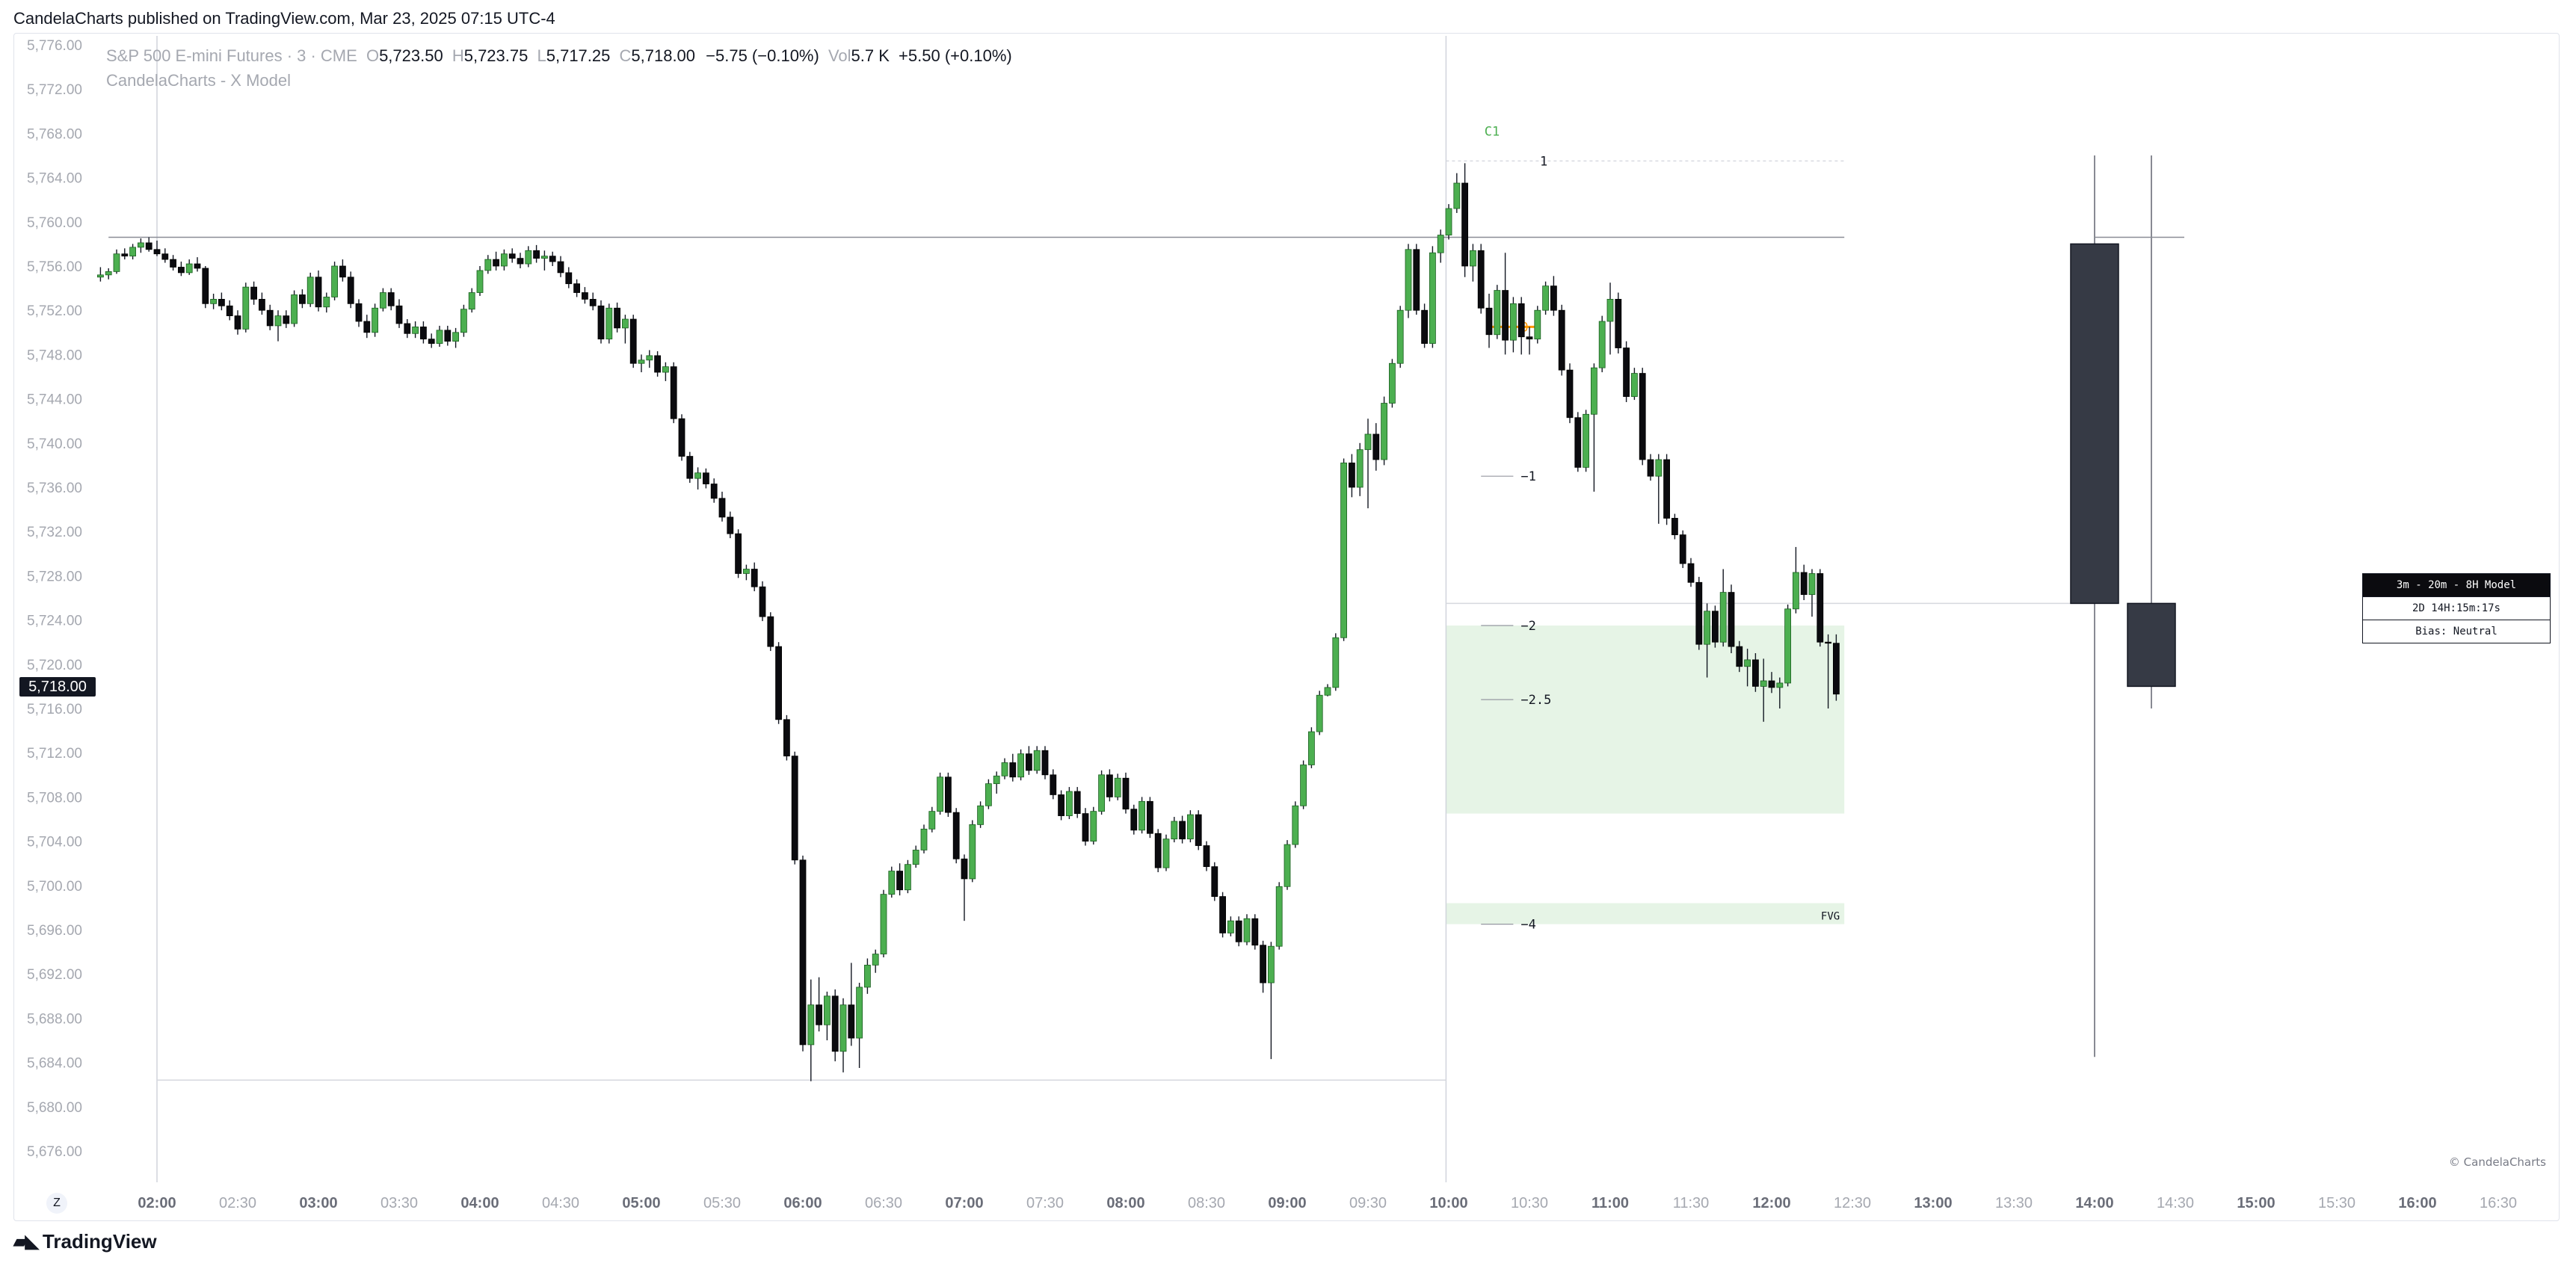 This screenshot has width=2576, height=1266. What do you see at coordinates (1529, 1203) in the screenshot?
I see `x-tick-label: 10:30` at bounding box center [1529, 1203].